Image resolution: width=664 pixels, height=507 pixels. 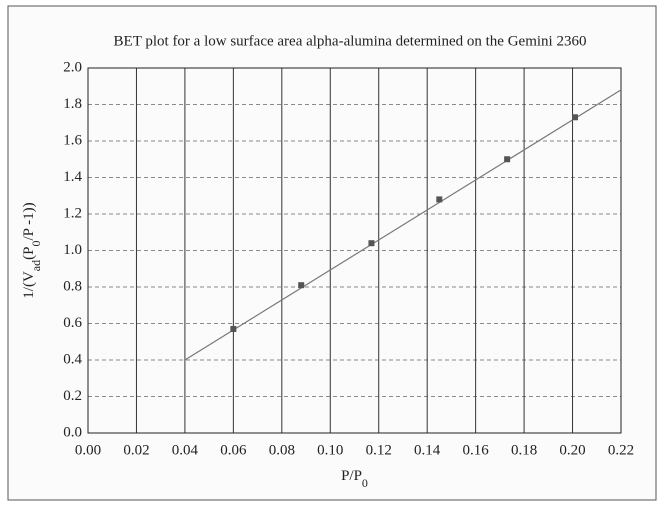 What do you see at coordinates (524, 450) in the screenshot?
I see `x-tick-label: 0.18` at bounding box center [524, 450].